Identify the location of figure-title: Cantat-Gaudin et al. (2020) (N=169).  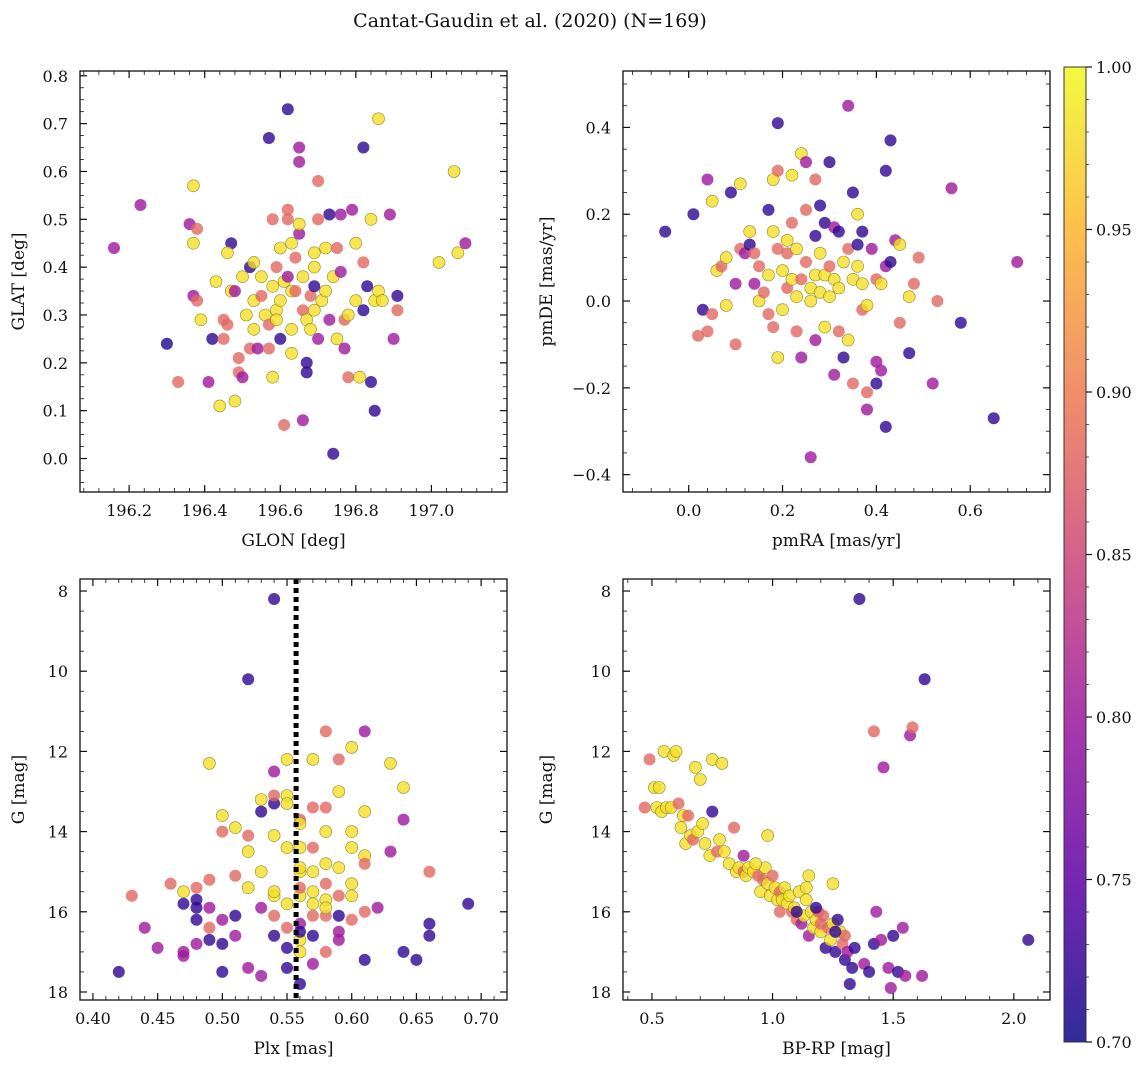
(530, 21).